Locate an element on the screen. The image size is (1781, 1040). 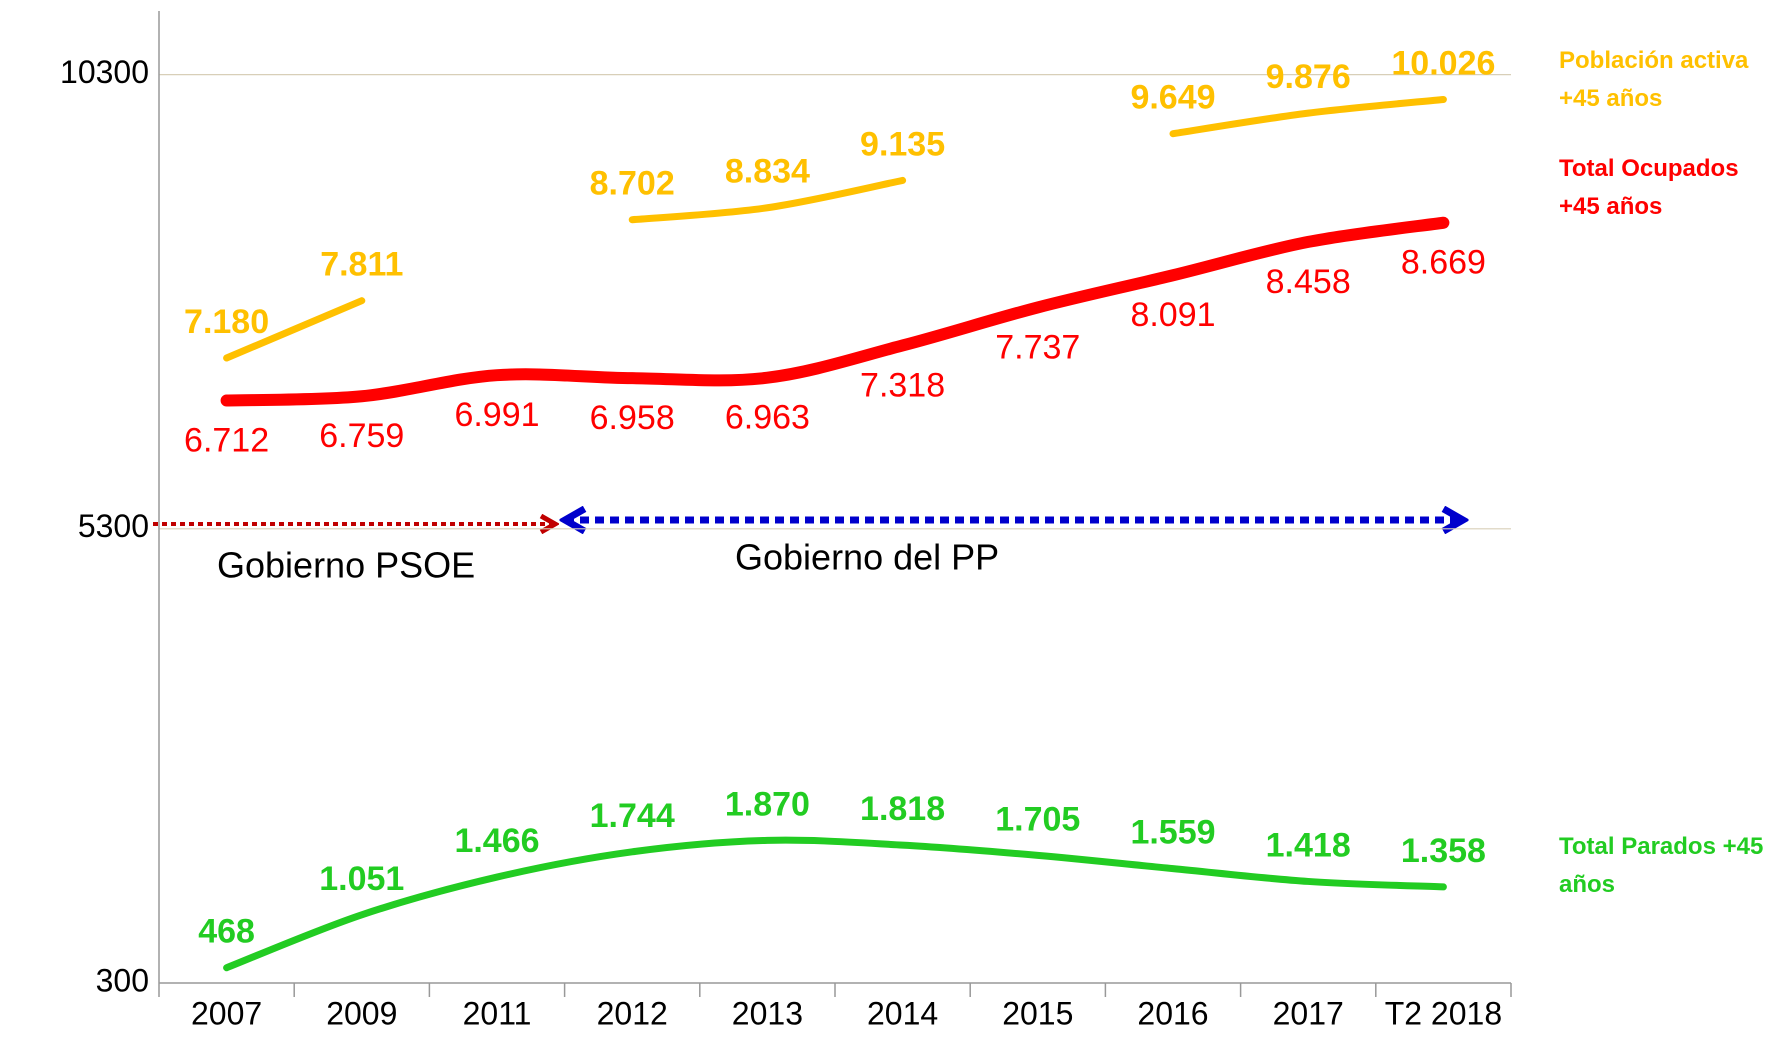
x-tick-label: T2 2018 is located at coordinates (1443, 1013).